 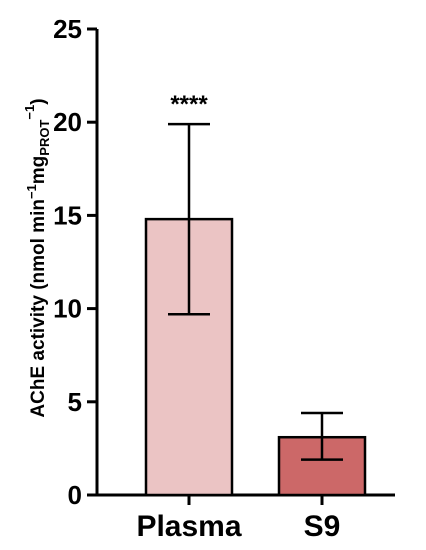 I want to click on y-tick-label: 15, so click(x=67, y=215).